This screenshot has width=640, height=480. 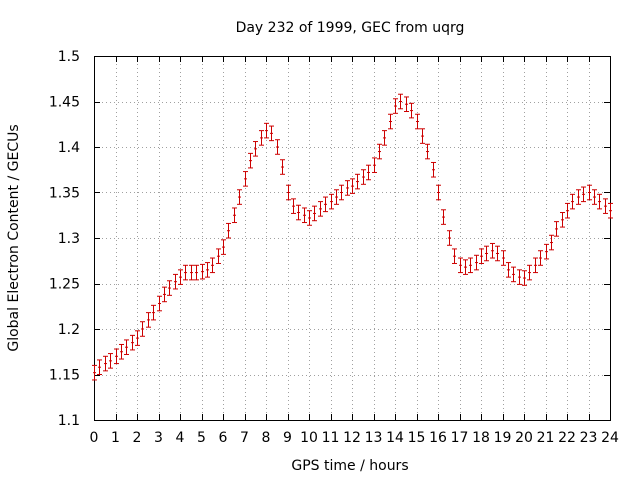 What do you see at coordinates (69, 330) in the screenshot?
I see `y-tick-label: 1.2` at bounding box center [69, 330].